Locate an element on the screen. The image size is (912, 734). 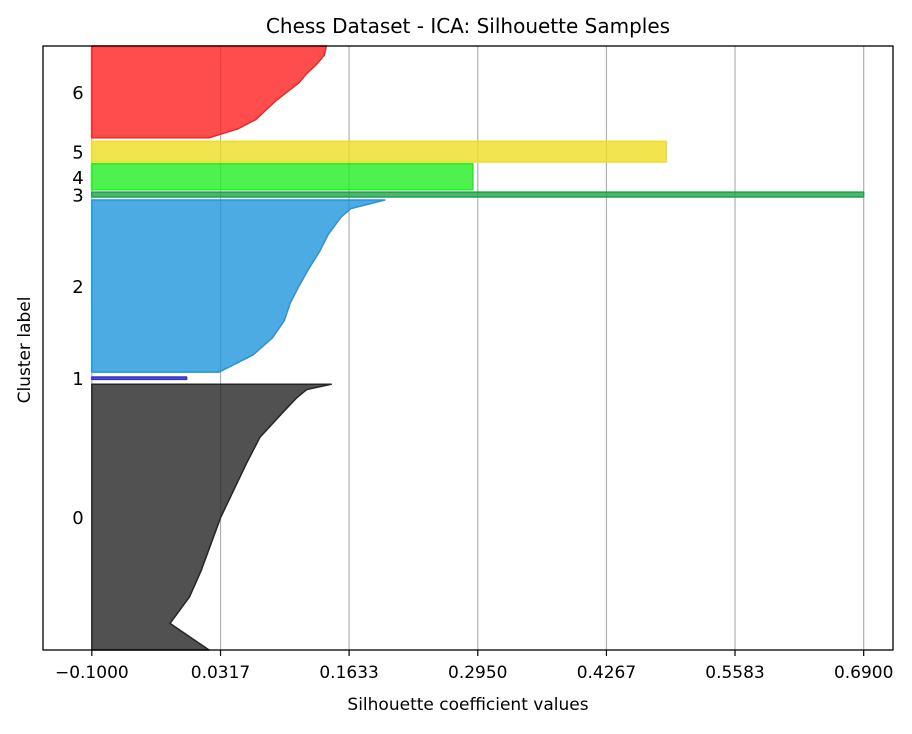
cluster-label-4: 4 is located at coordinates (77, 178).